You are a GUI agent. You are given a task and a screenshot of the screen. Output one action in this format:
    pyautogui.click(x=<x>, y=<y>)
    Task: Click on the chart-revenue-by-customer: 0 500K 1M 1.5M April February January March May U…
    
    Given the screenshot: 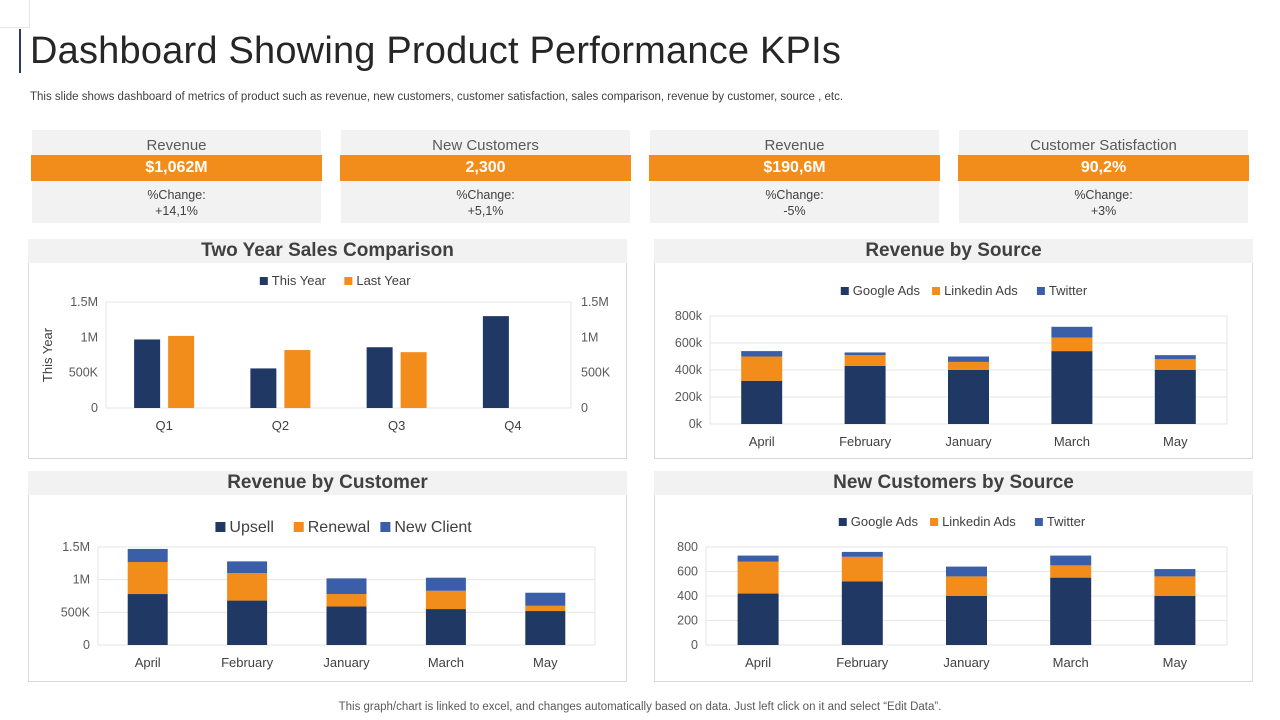 What is the action you would take?
    pyautogui.click(x=327, y=588)
    